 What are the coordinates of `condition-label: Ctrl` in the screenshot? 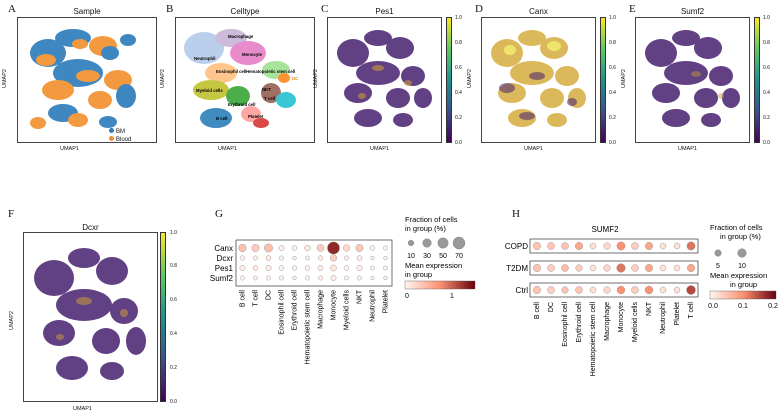 It's located at (522, 290).